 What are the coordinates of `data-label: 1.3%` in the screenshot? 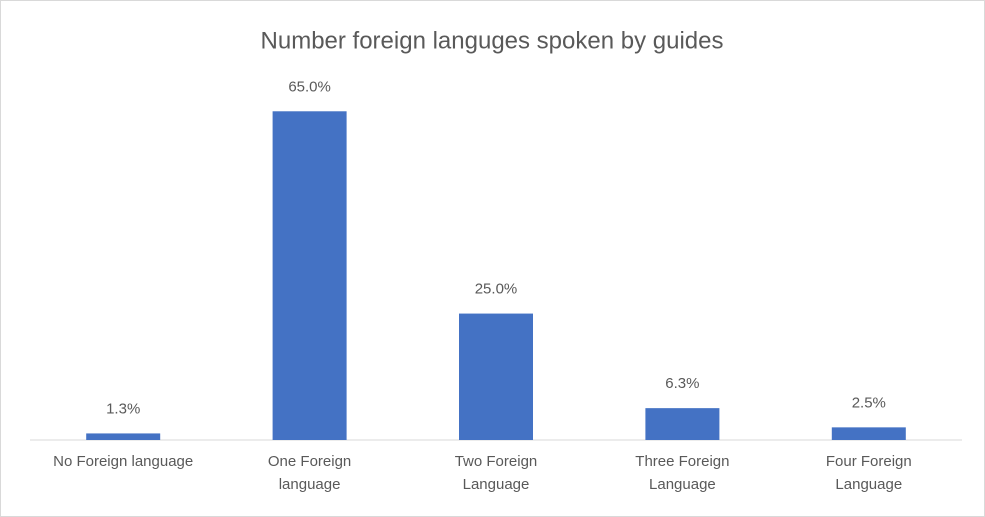 It's located at (123, 408).